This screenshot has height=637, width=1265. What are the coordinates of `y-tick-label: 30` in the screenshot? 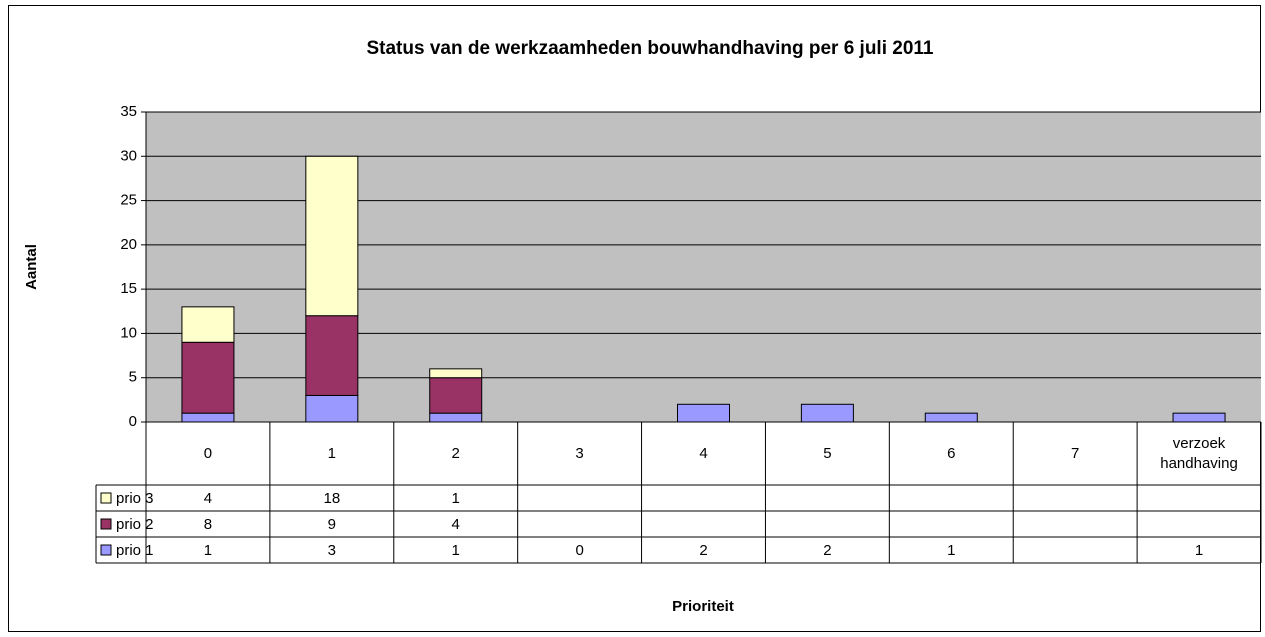 It's located at (128, 155).